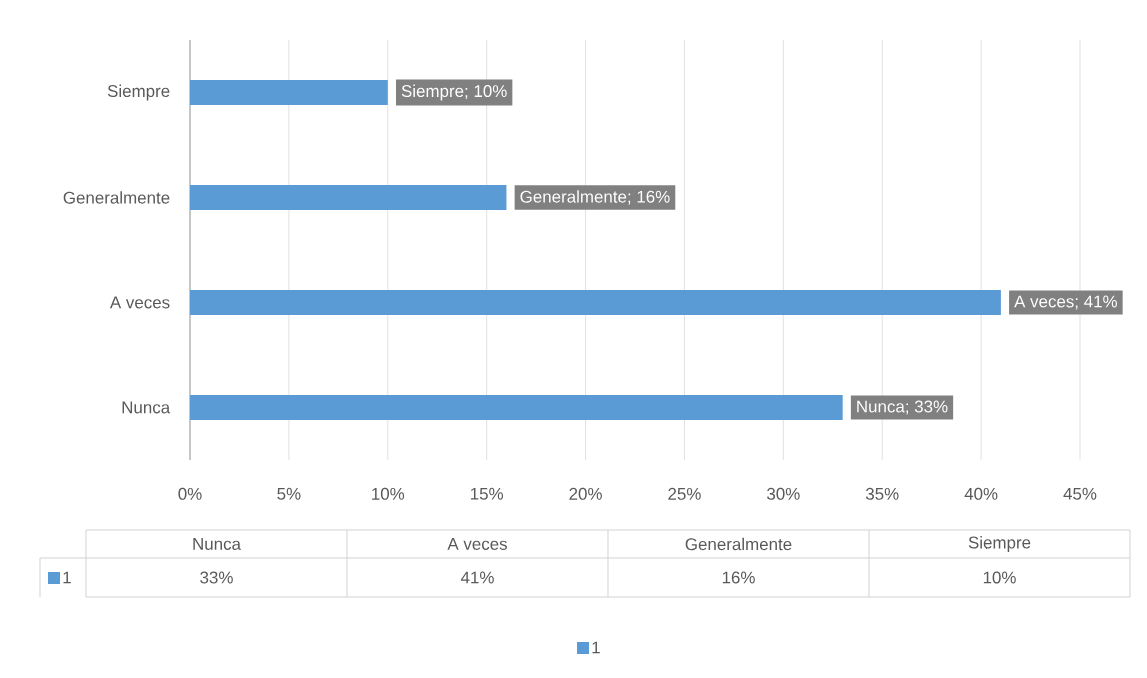  What do you see at coordinates (116, 197) in the screenshot?
I see `y-tick-label: Generalmente` at bounding box center [116, 197].